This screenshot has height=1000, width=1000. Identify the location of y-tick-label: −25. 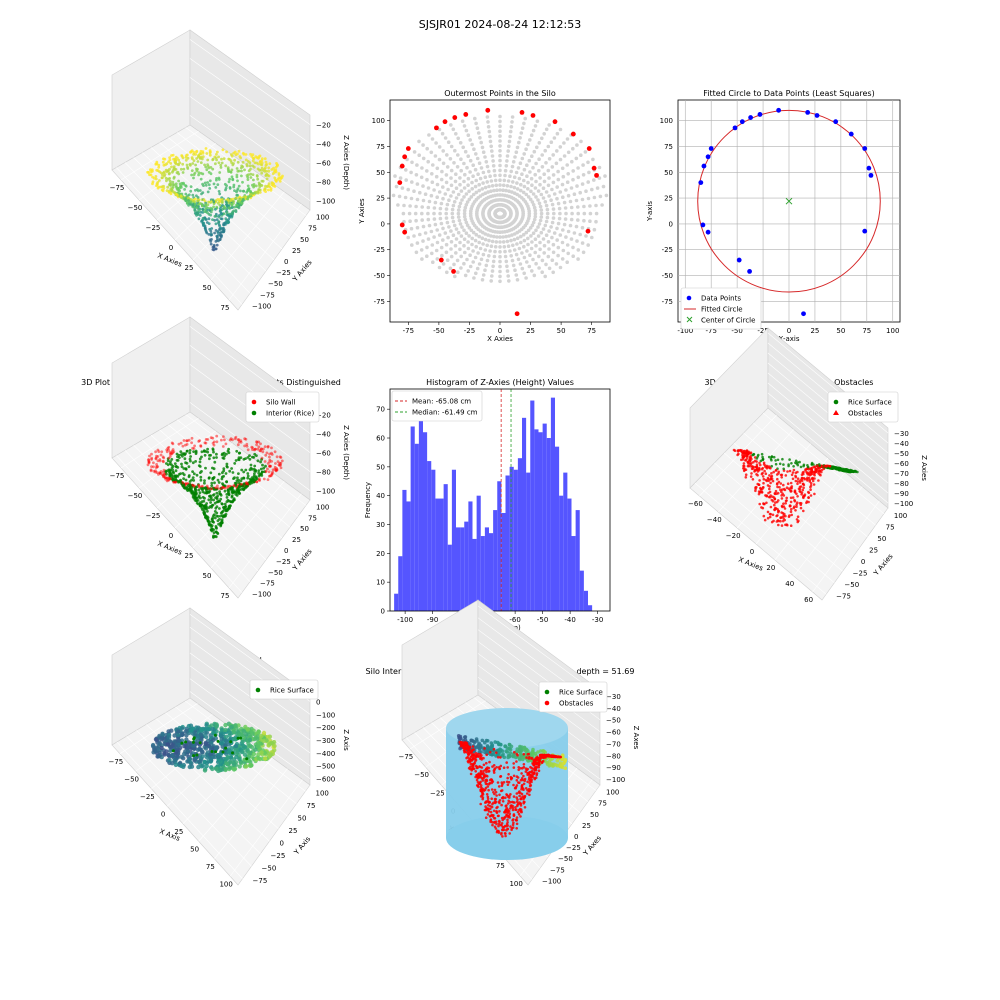
(278, 856).